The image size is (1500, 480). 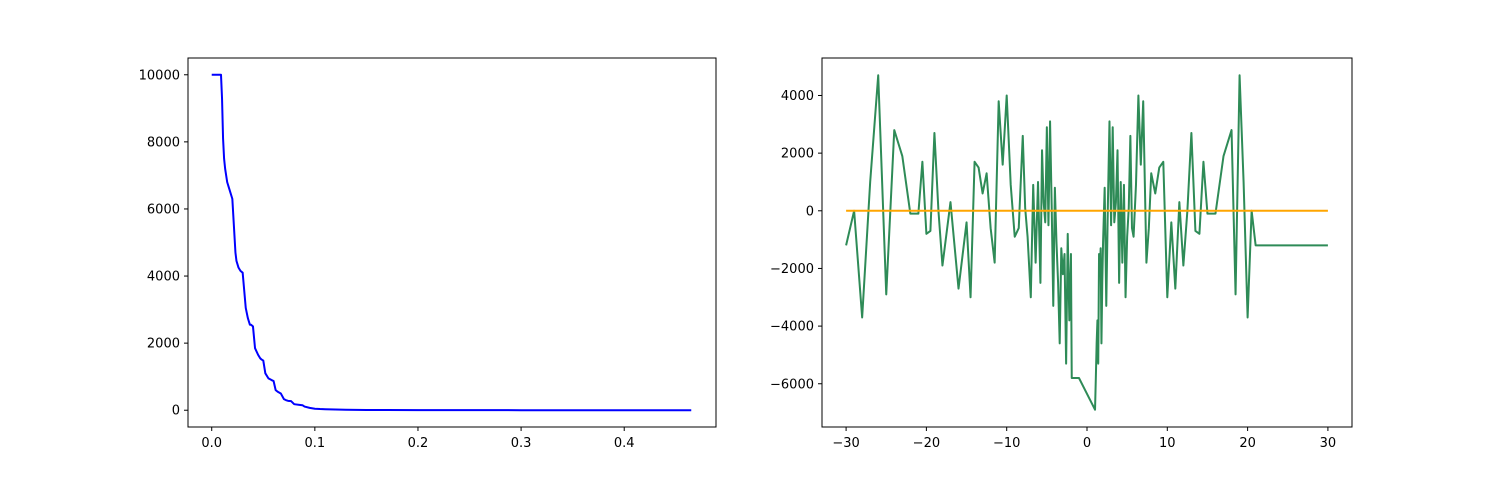 I want to click on right-chart-y-tick-label: −6000, so click(x=792, y=384).